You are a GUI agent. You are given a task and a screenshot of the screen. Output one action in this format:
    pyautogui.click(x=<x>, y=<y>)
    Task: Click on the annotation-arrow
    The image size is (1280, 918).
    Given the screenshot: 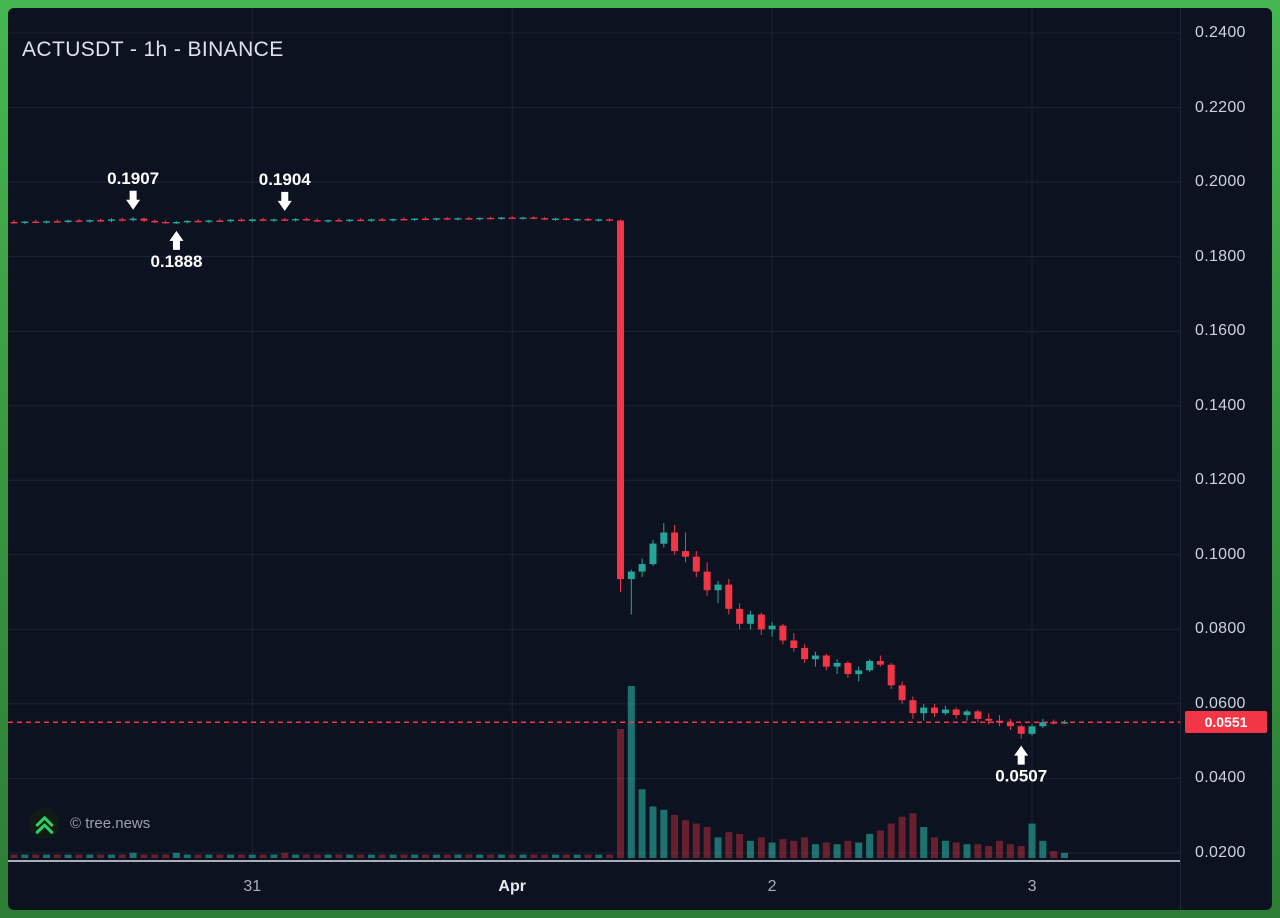 What is the action you would take?
    pyautogui.click(x=176, y=240)
    